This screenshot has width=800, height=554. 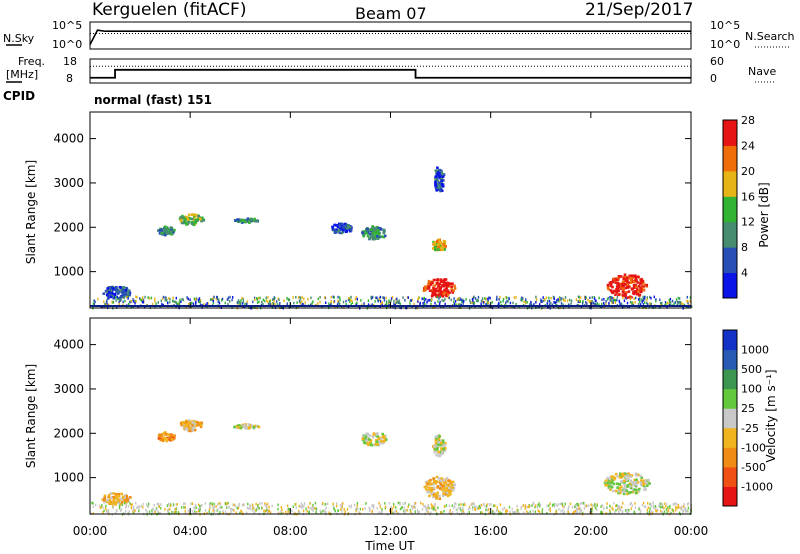 What do you see at coordinates (744, 247) in the screenshot?
I see `colorbar-tick-label: 8` at bounding box center [744, 247].